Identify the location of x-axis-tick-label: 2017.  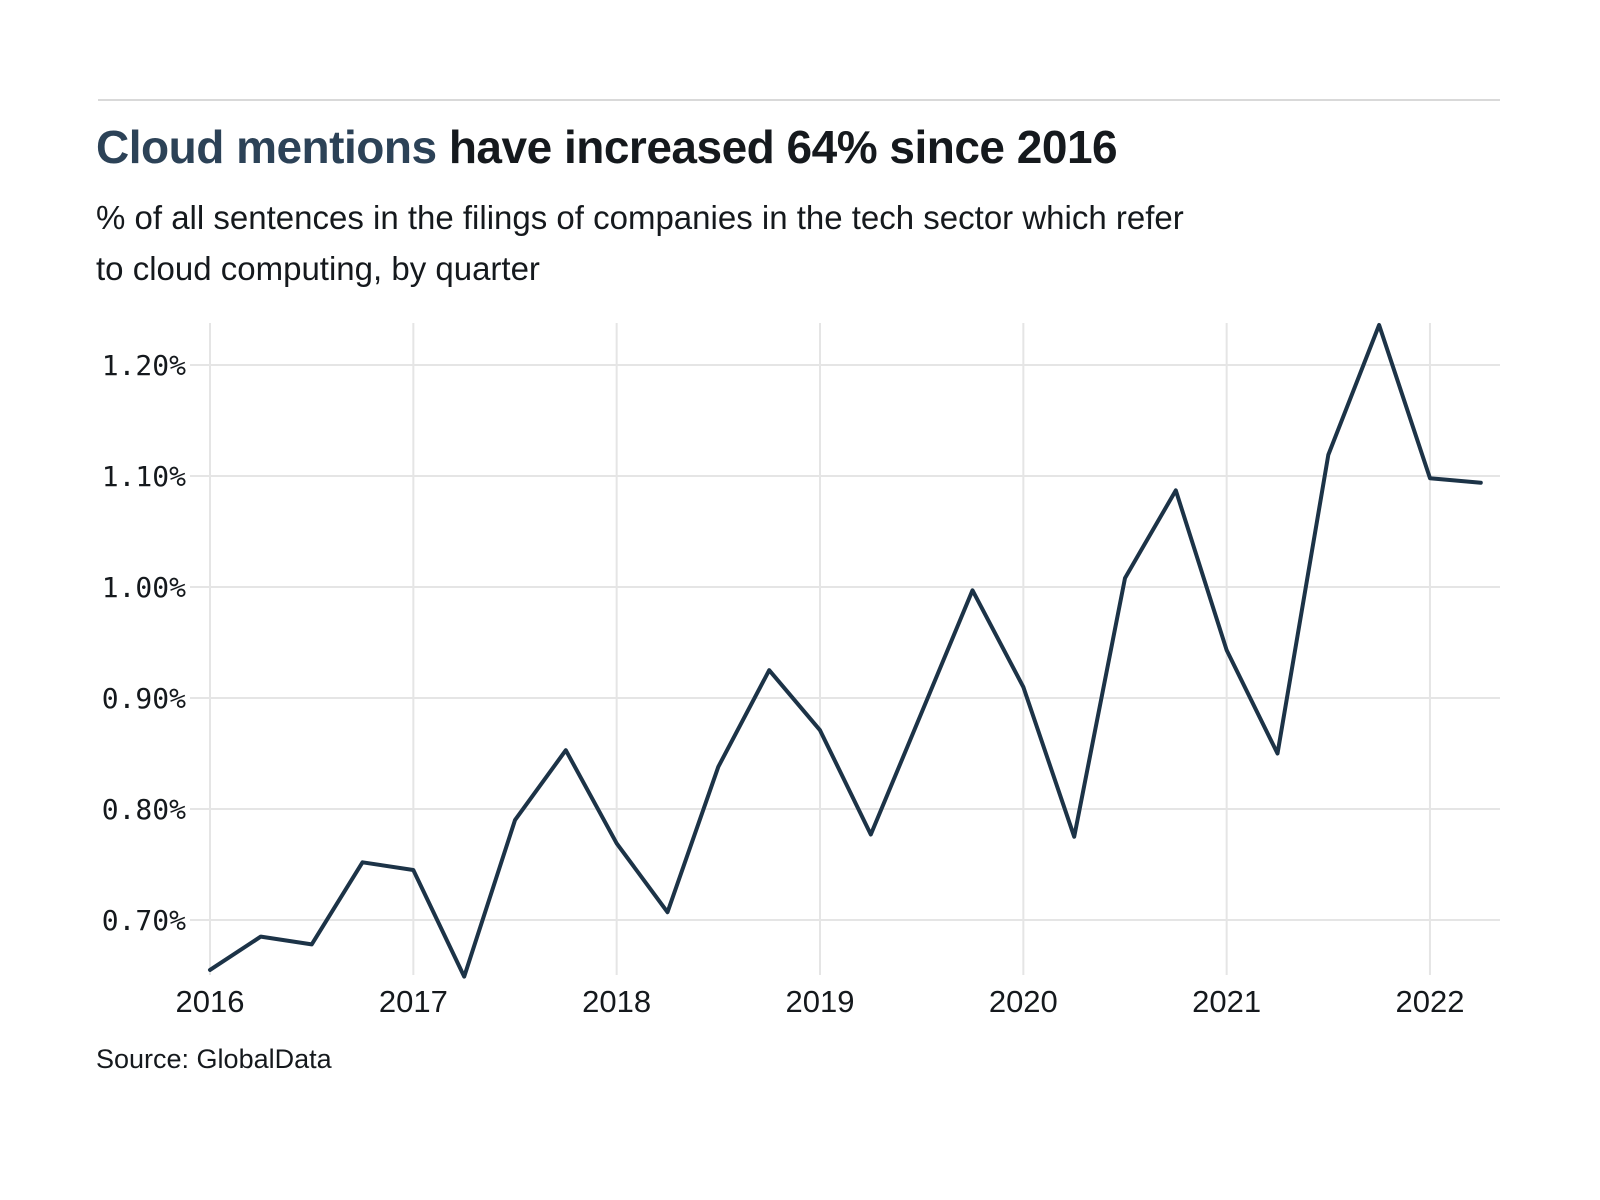
(413, 1001).